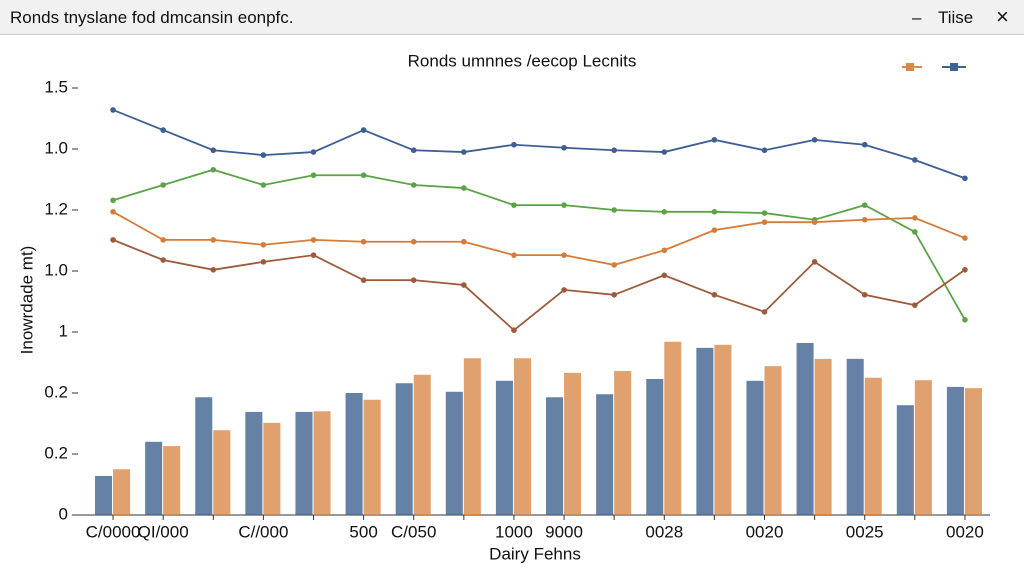 The height and width of the screenshot is (576, 1024). Describe the element at coordinates (63, 513) in the screenshot. I see `y-tick-label: 0` at that location.